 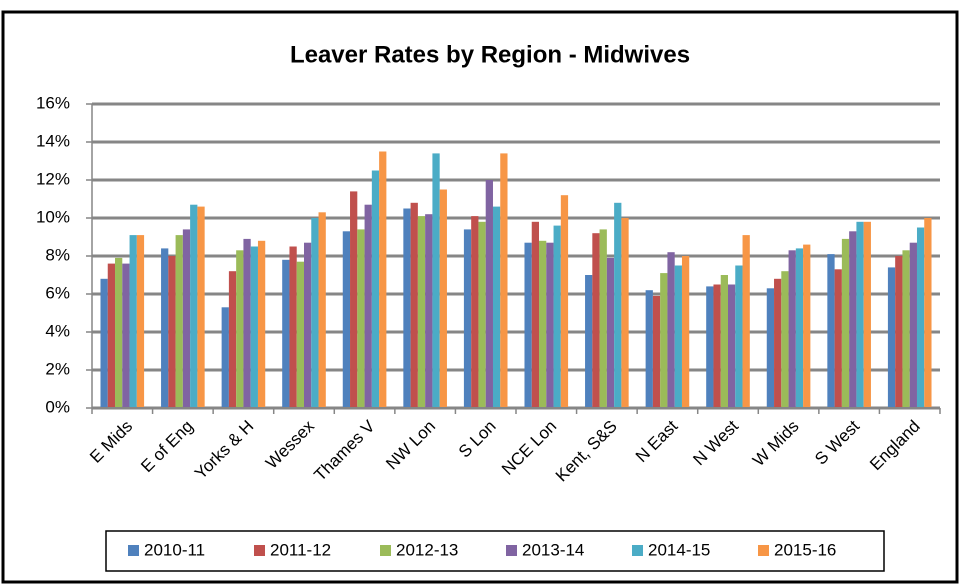 What do you see at coordinates (53, 178) in the screenshot?
I see `y-tick-label: 12%` at bounding box center [53, 178].